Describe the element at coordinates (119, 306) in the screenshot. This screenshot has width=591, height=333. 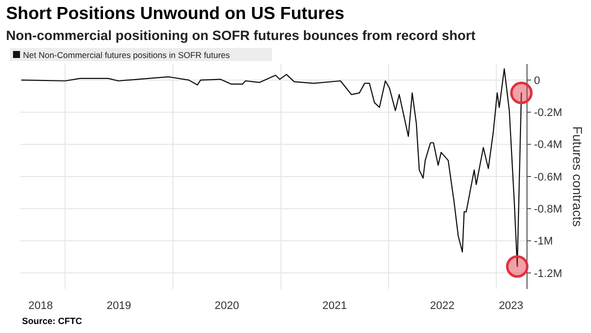
I see `x-tick-label: 2019` at that location.